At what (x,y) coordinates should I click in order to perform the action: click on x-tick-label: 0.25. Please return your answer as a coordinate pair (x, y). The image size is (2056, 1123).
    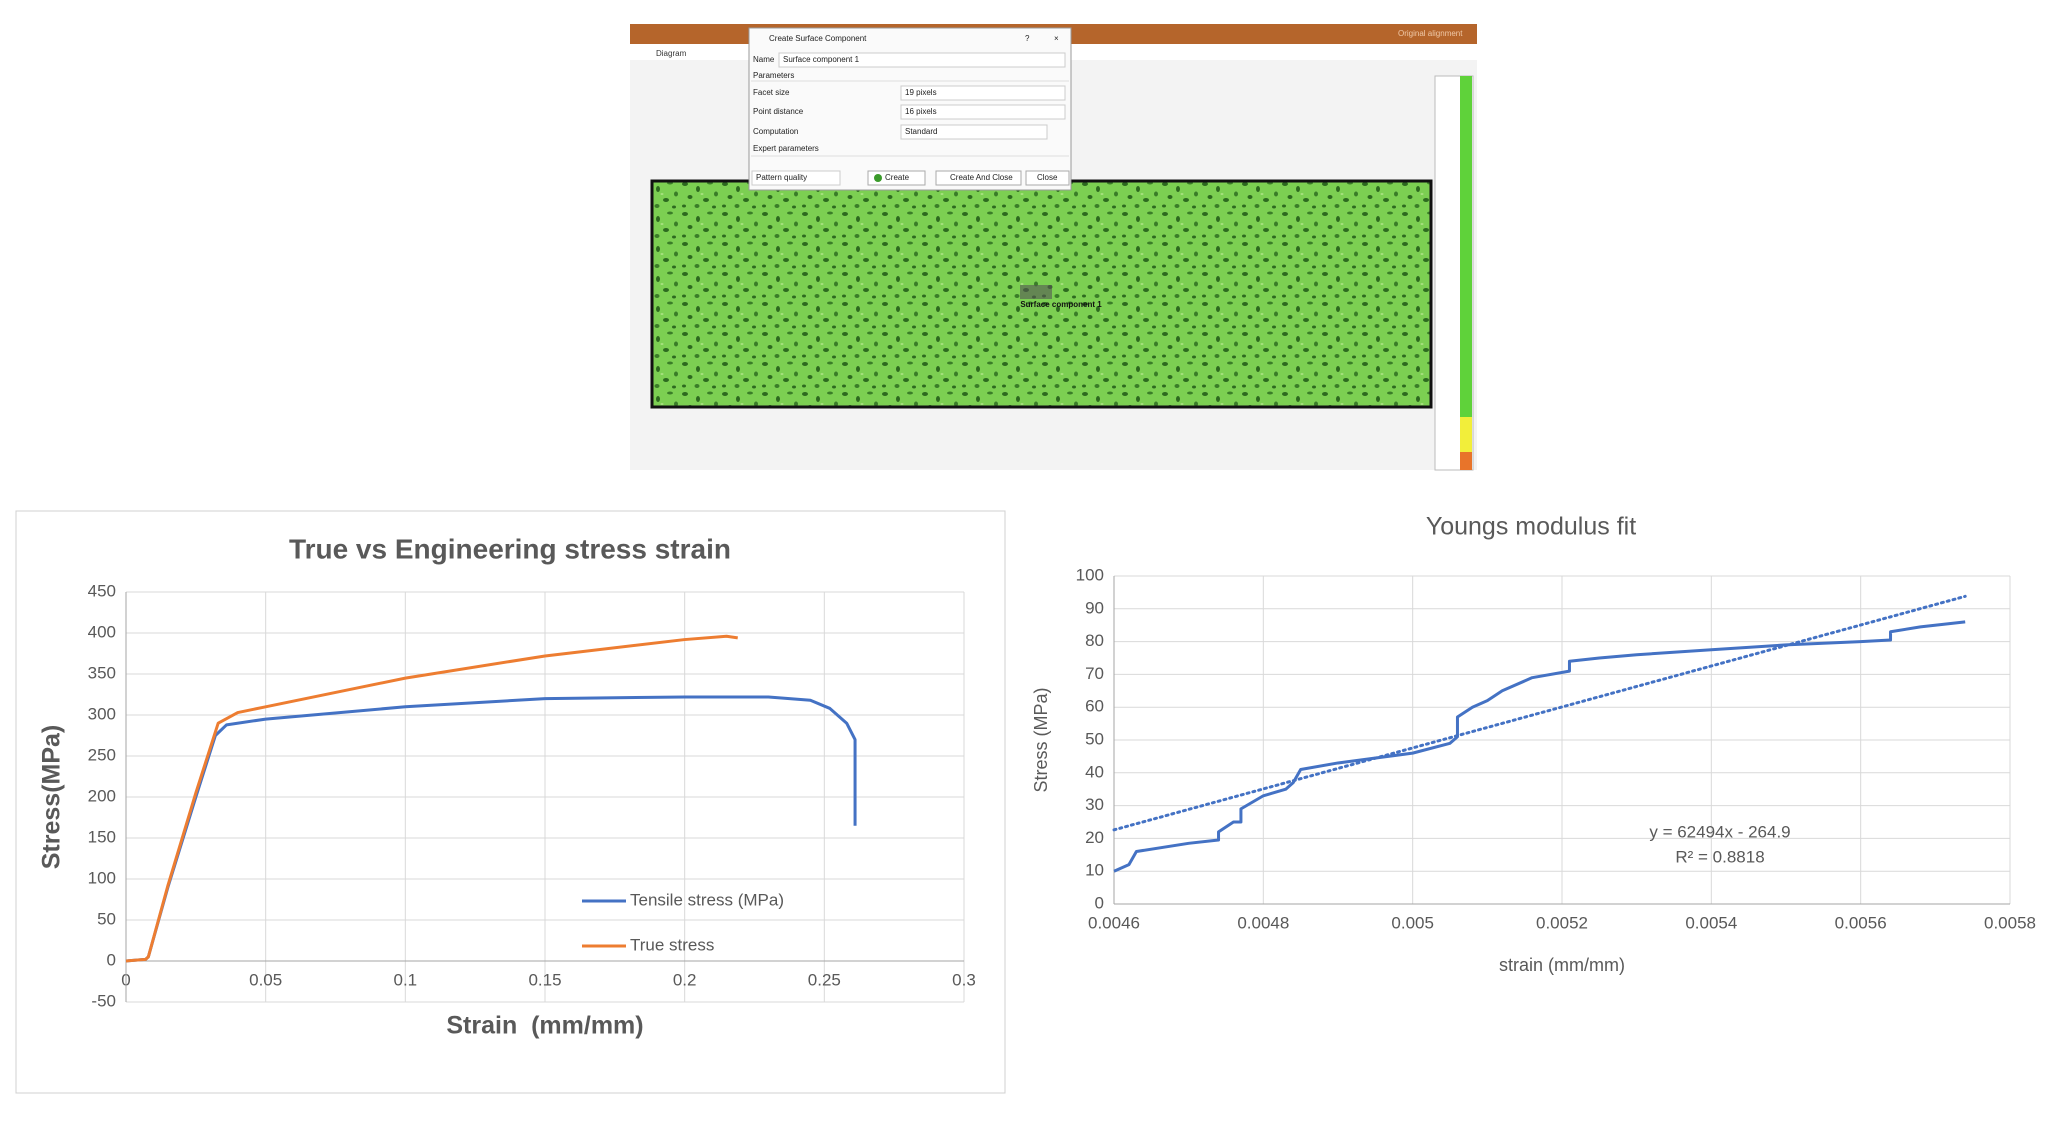
    Looking at the image, I should click on (824, 979).